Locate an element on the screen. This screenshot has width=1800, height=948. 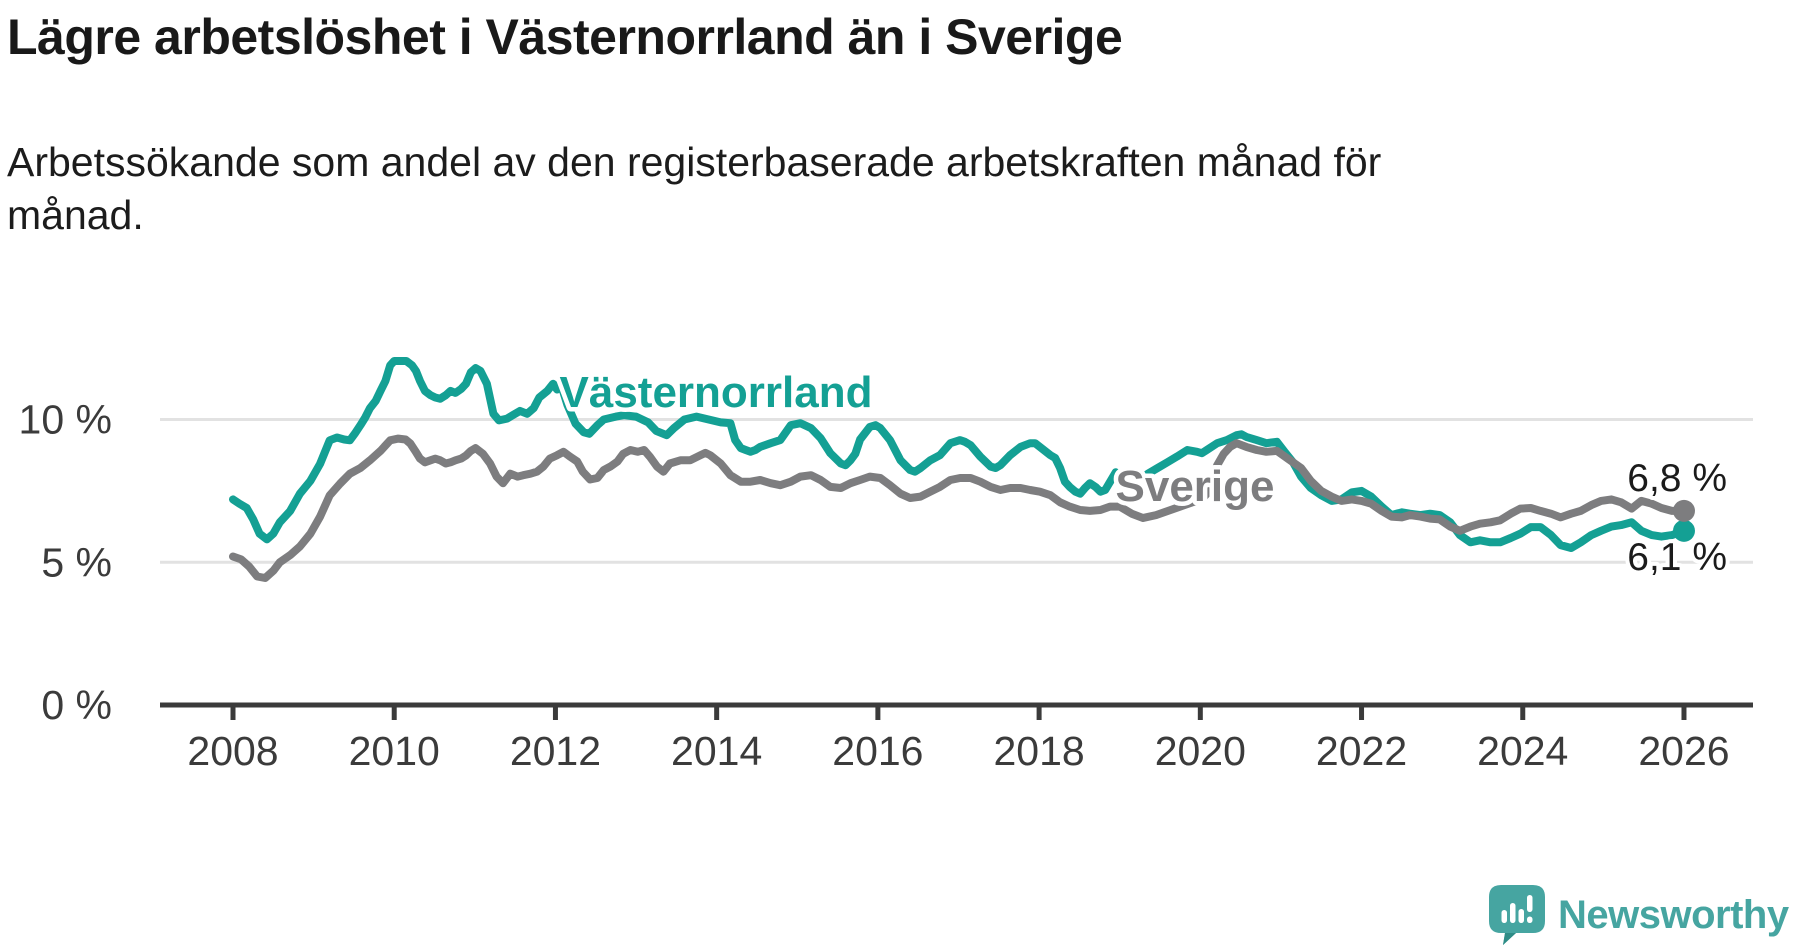
y-tick-label-5: 5 % is located at coordinates (76, 562).